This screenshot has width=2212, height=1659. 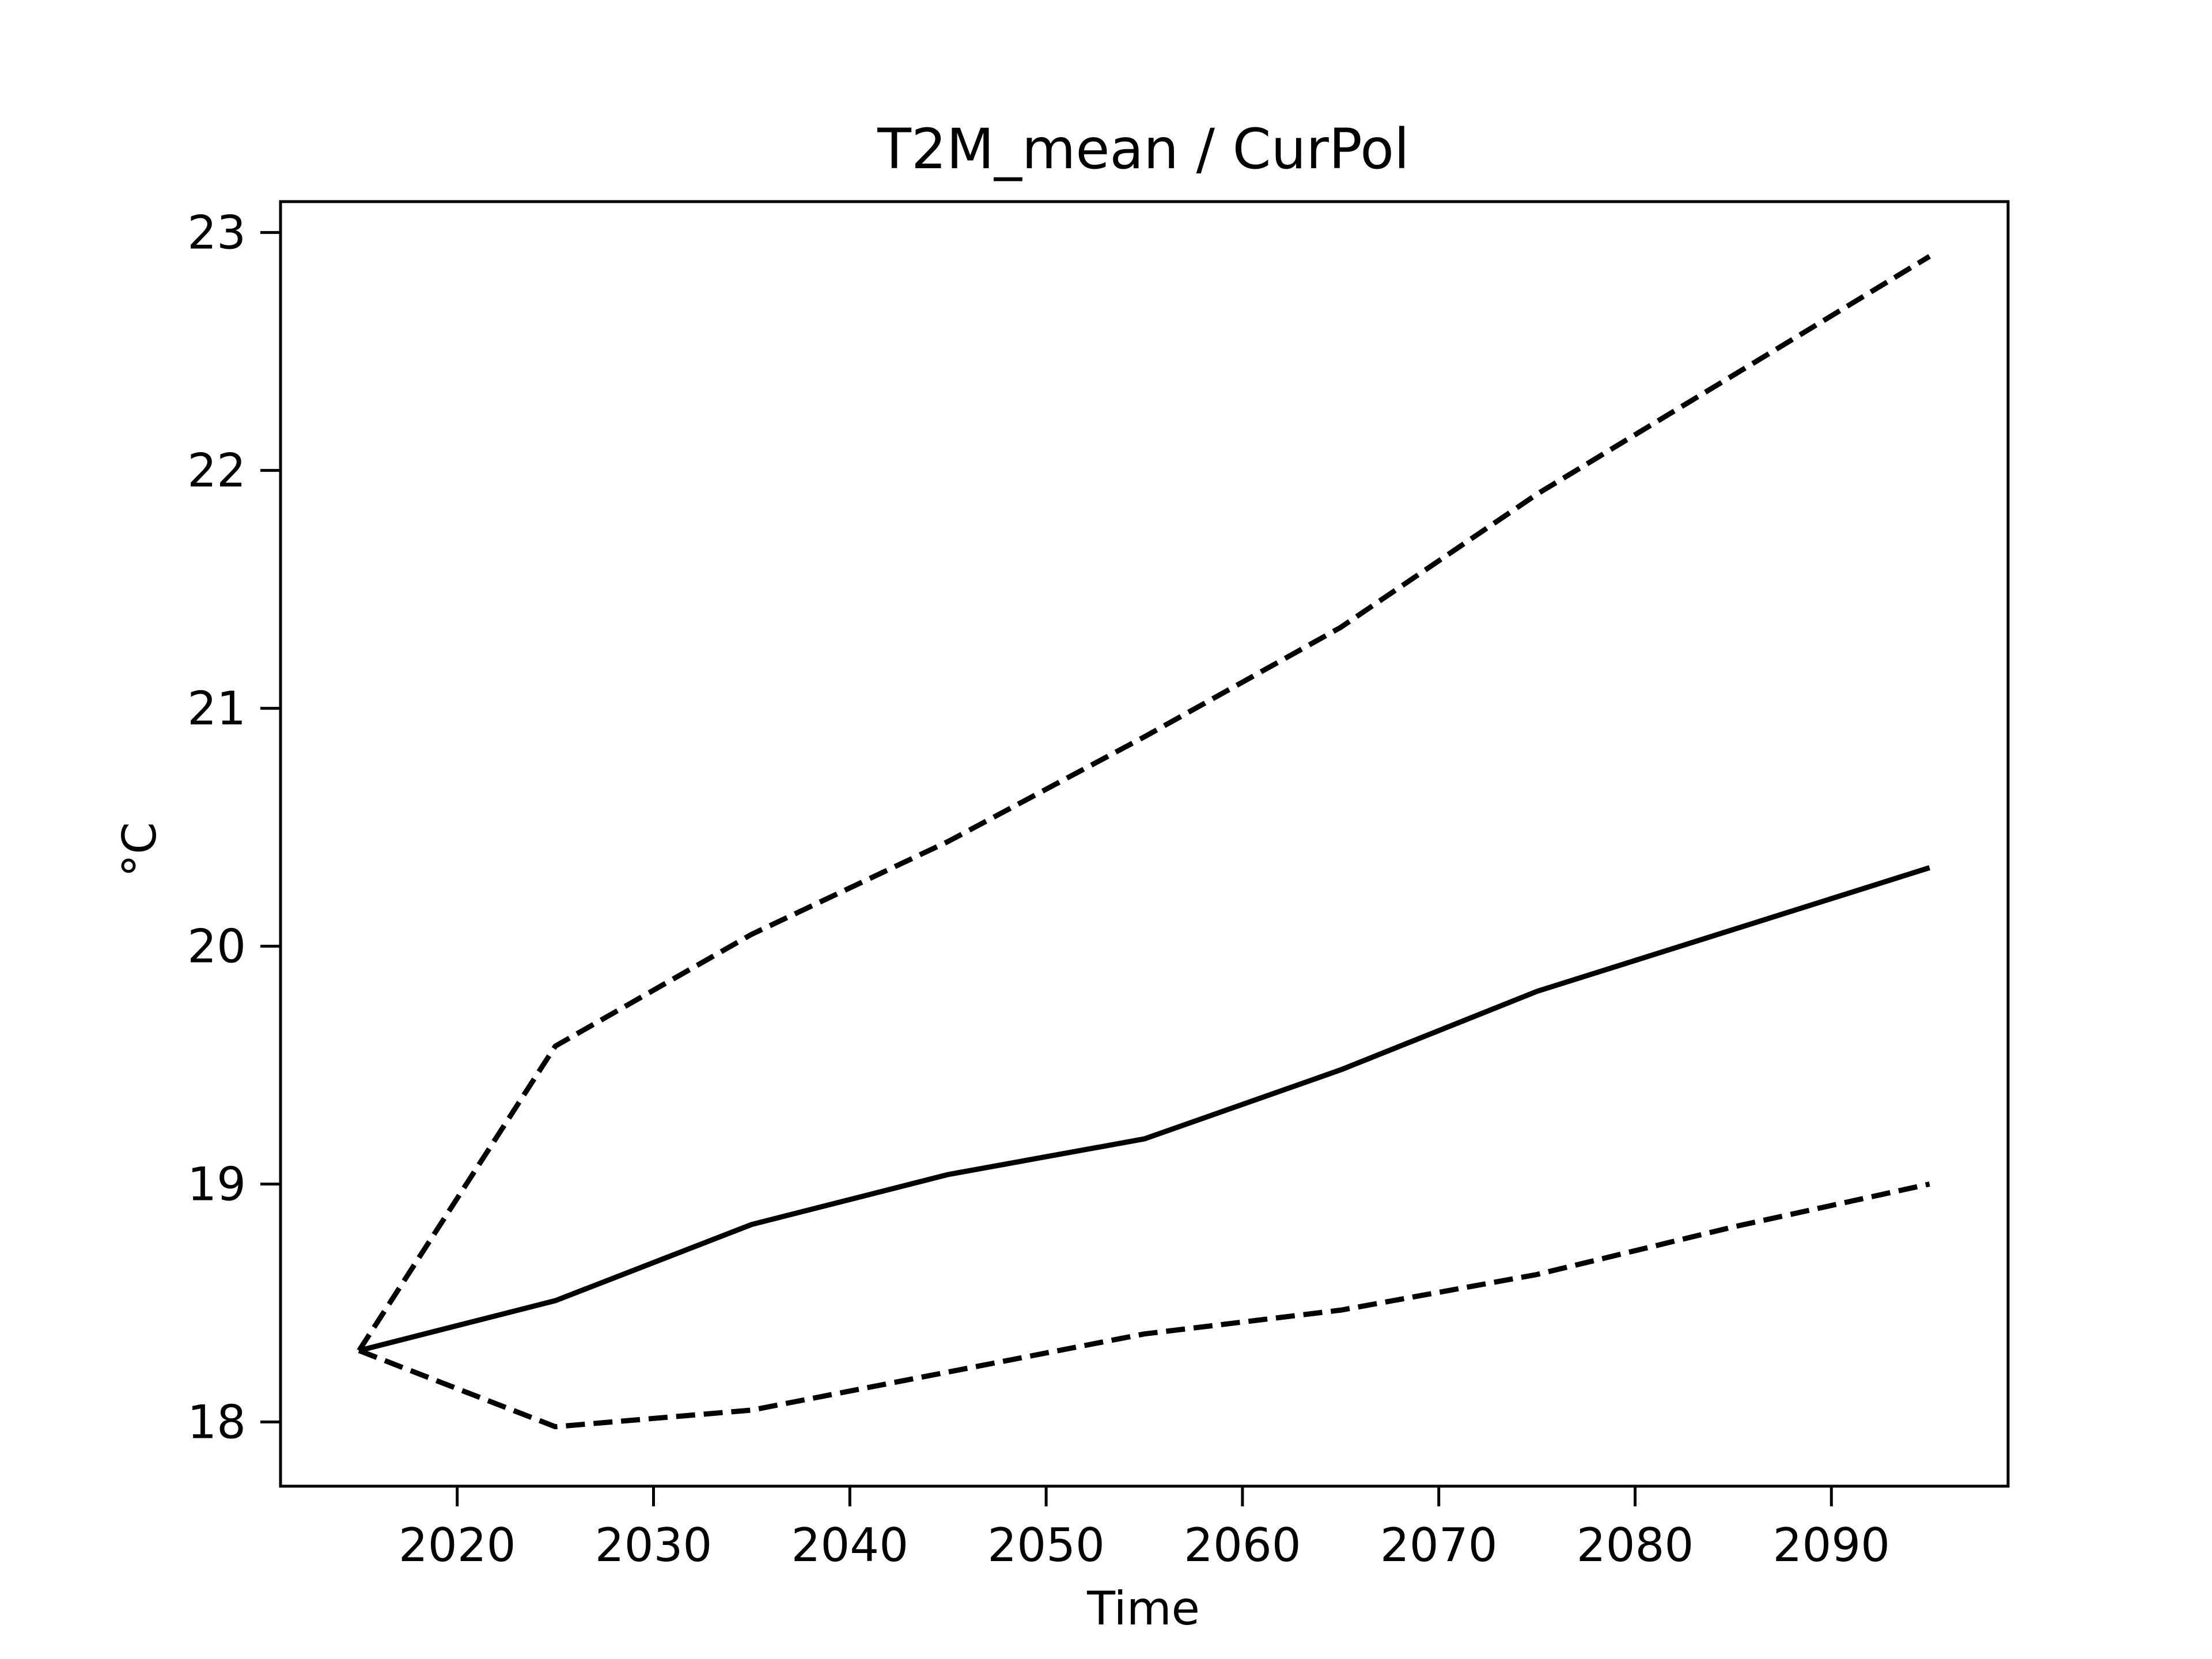 I want to click on x-tick-label: 2040, so click(x=850, y=1545).